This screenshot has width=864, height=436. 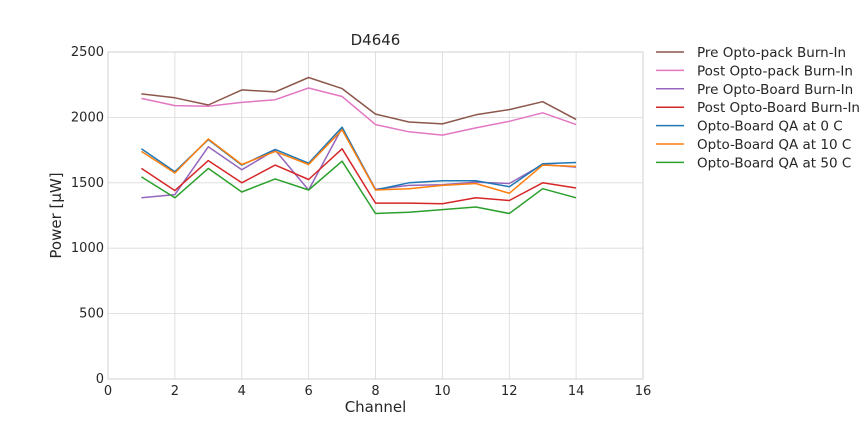 What do you see at coordinates (771, 53) in the screenshot?
I see `legend-label: Pre Opto-pack Burn-In` at bounding box center [771, 53].